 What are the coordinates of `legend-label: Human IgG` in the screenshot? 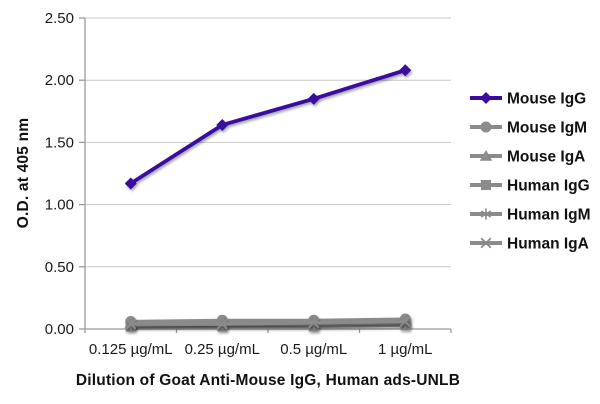 It's located at (548, 186).